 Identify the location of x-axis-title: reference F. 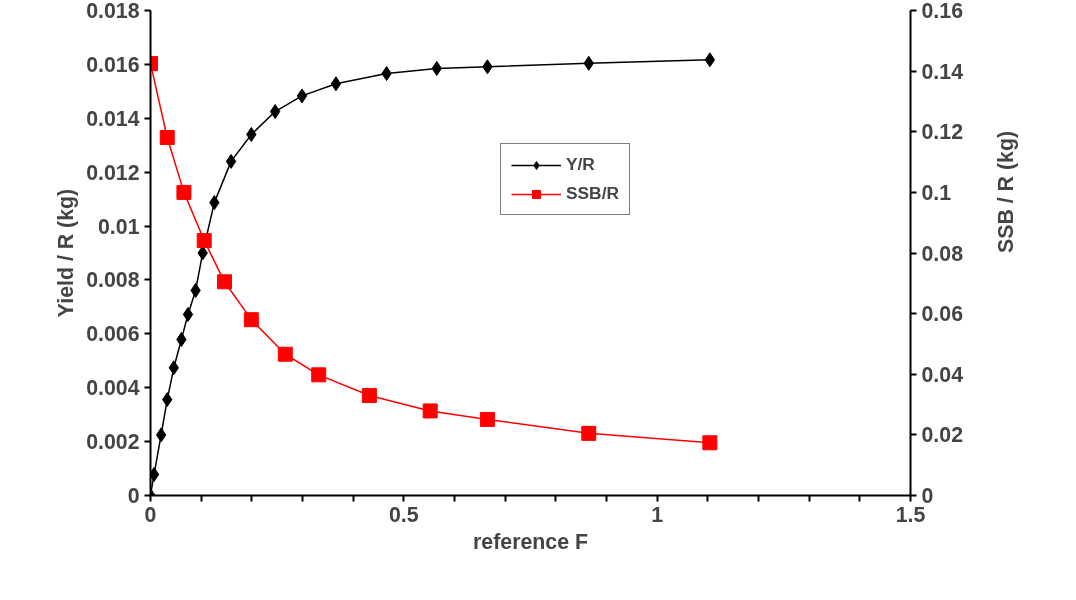
(530, 541).